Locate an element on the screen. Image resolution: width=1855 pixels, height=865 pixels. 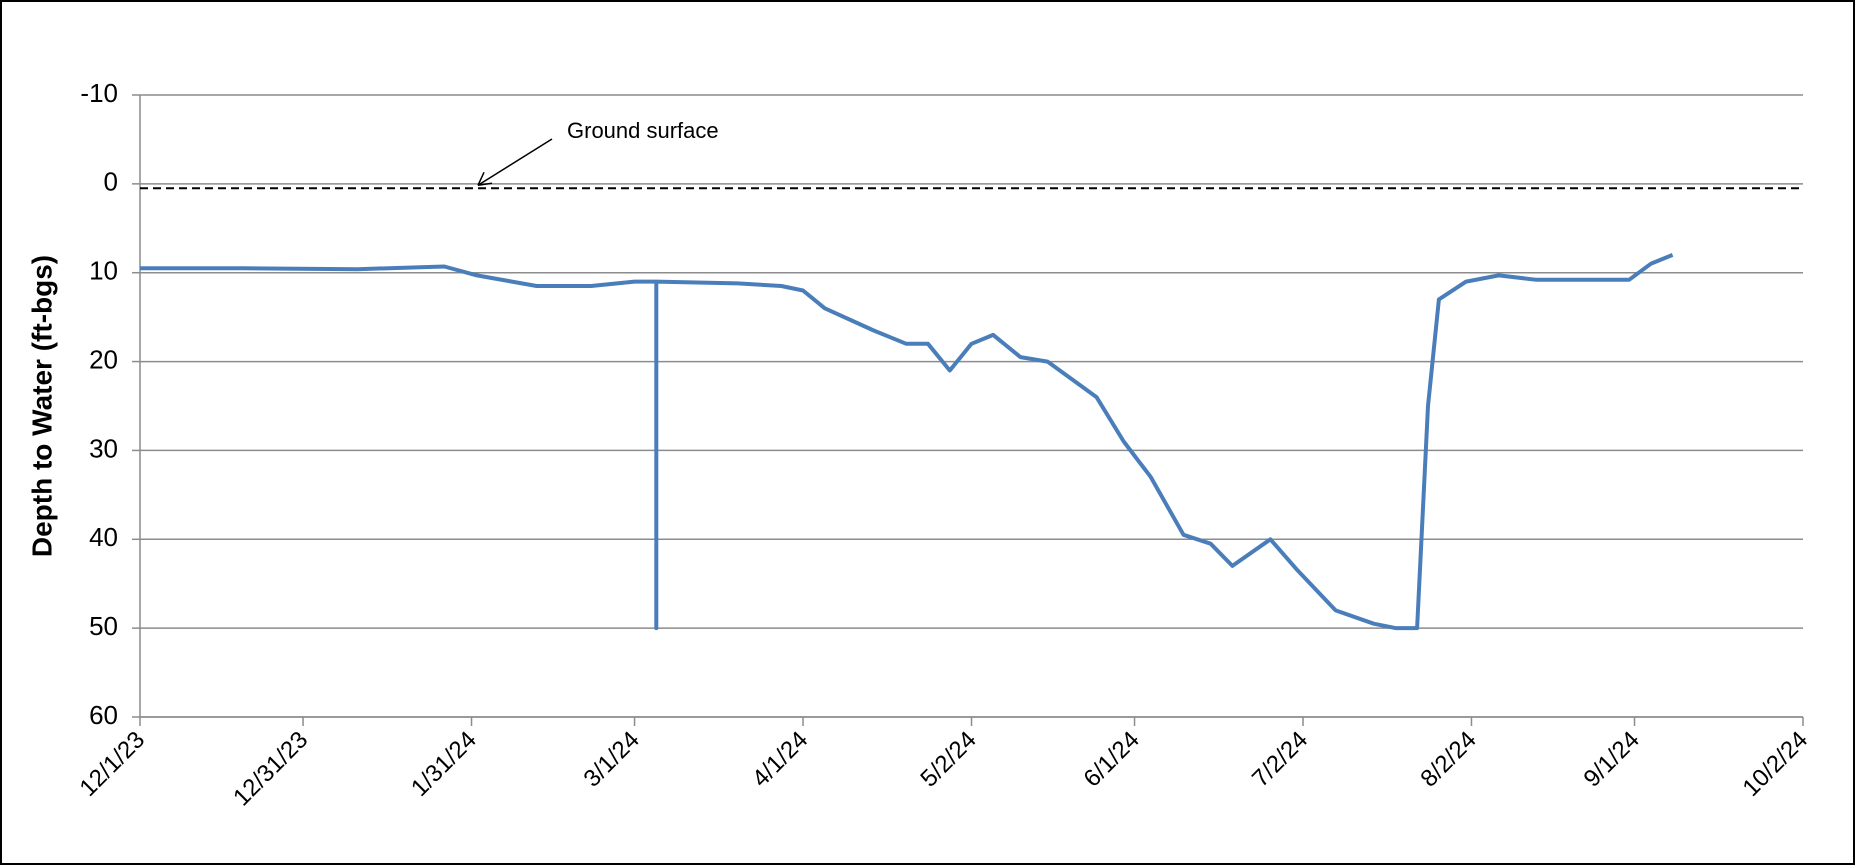
y-tick-label: 20 is located at coordinates (103, 359).